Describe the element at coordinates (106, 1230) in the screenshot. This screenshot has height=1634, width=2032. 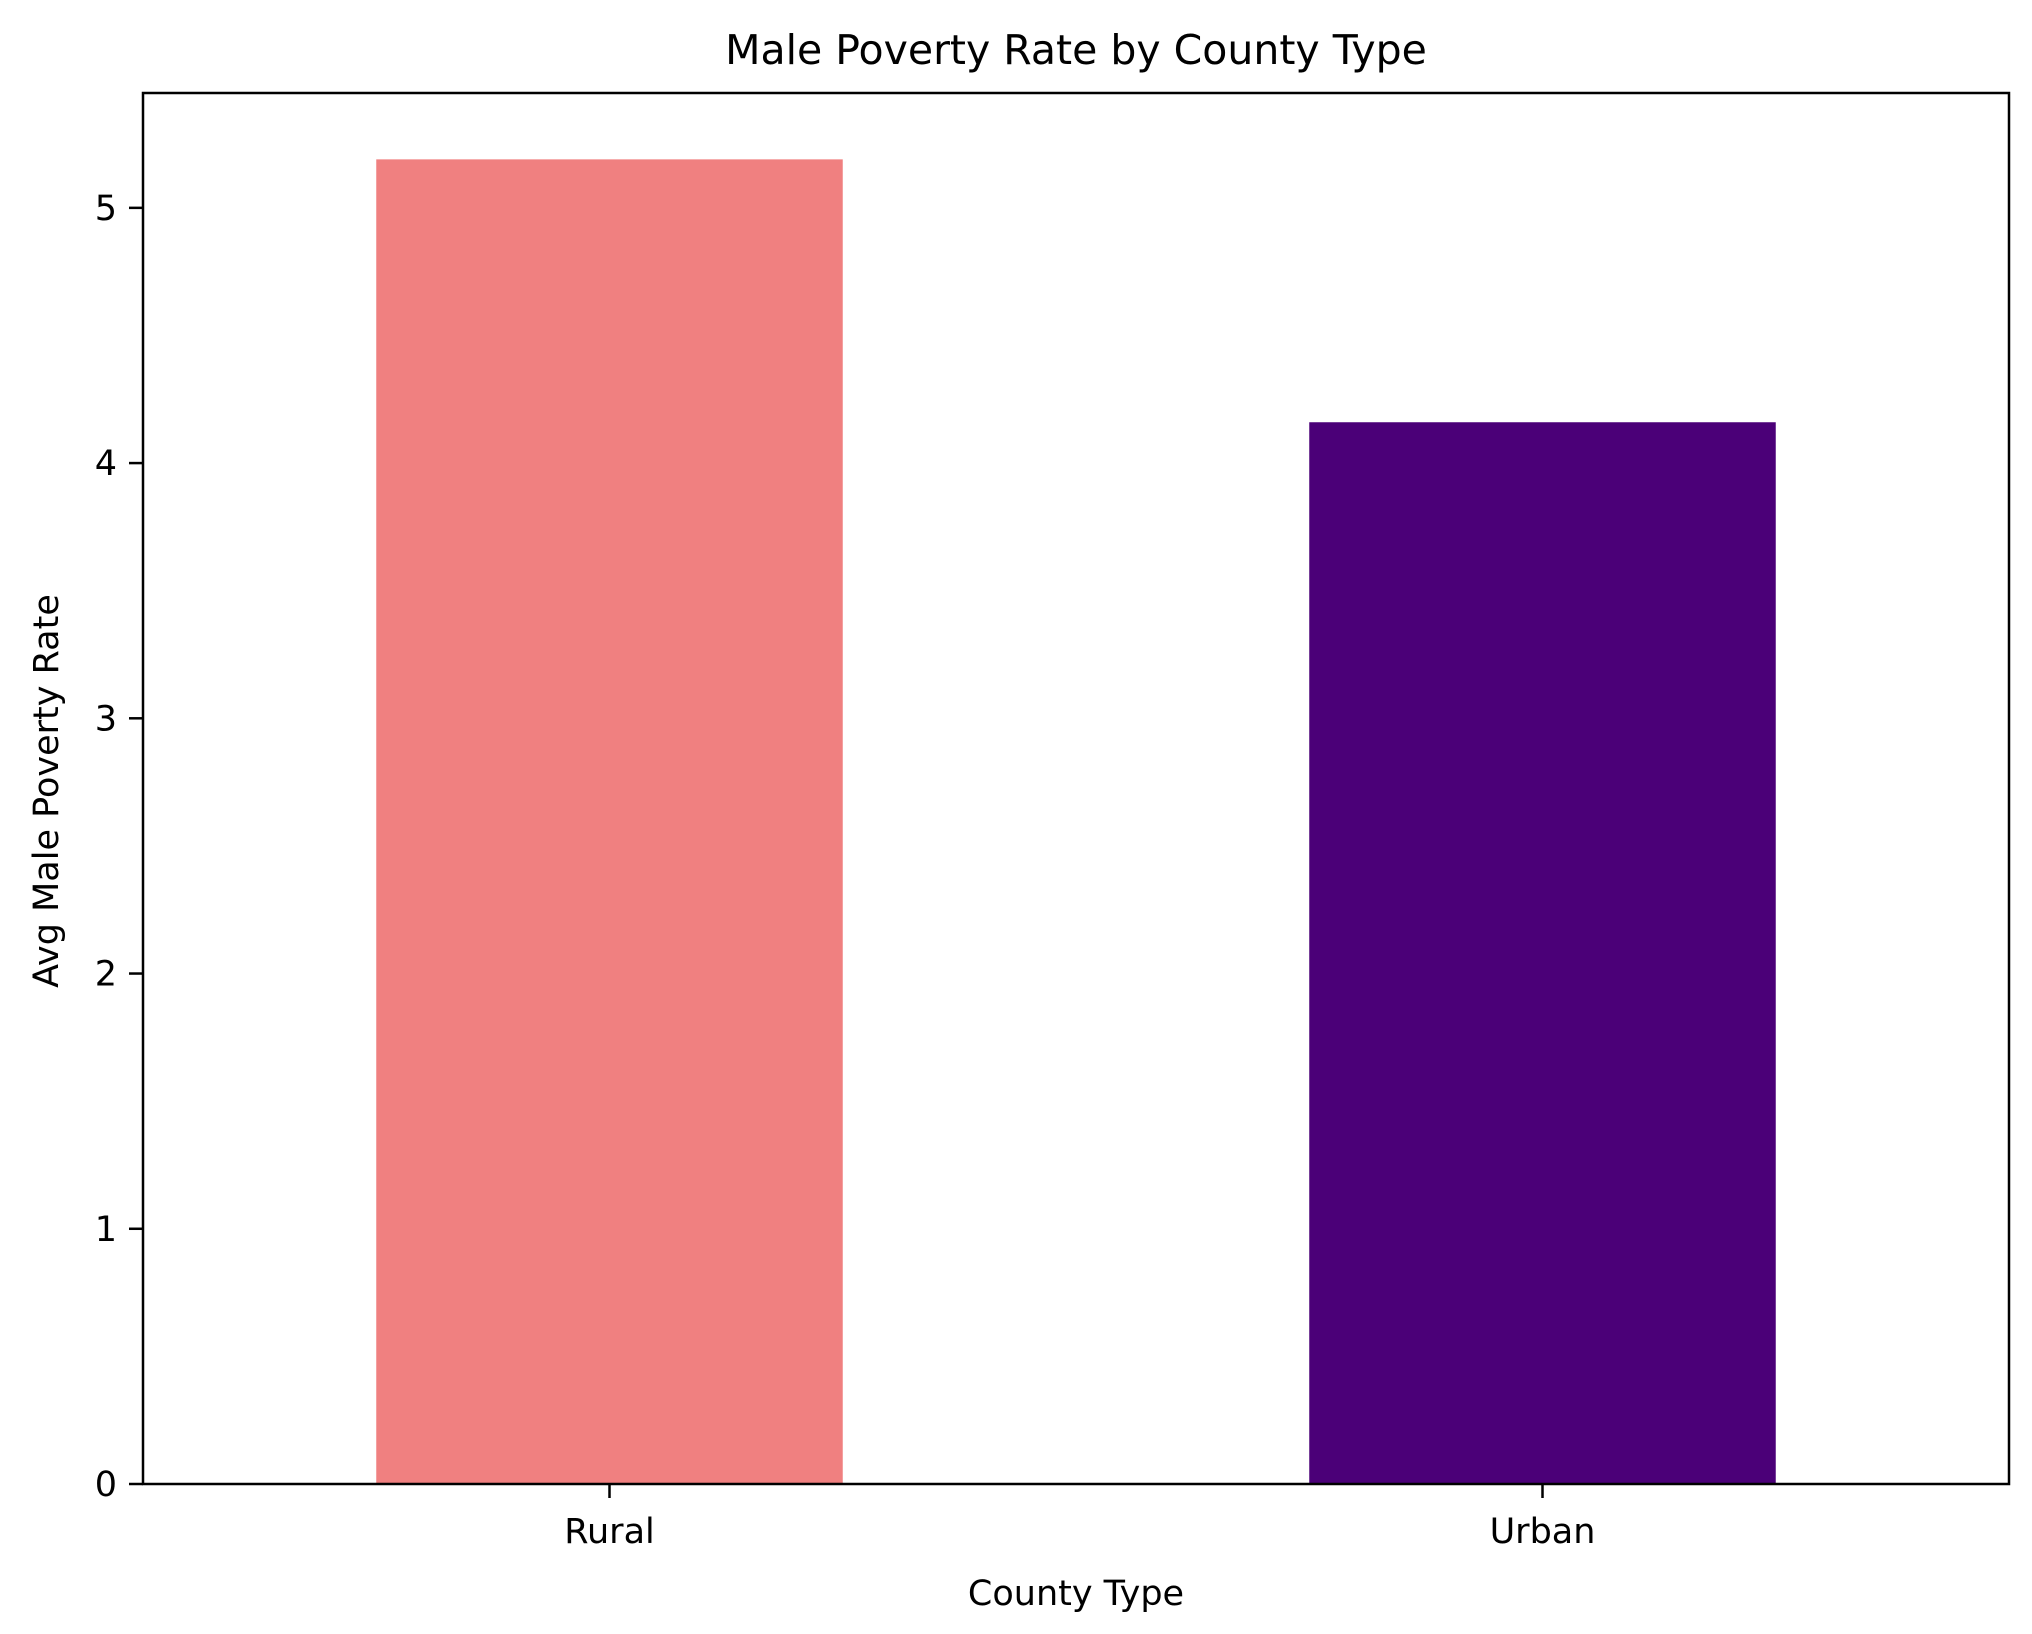
I see `y-tick-label: 1` at that location.